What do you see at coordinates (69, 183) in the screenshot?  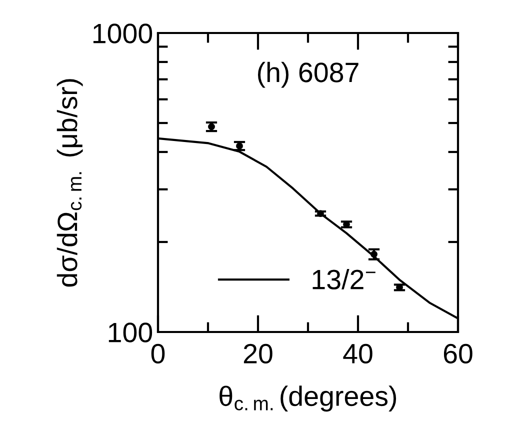 I see `y-axis-title: dσ/dΩ$_{c.m.}$ (μb/sr)` at bounding box center [69, 183].